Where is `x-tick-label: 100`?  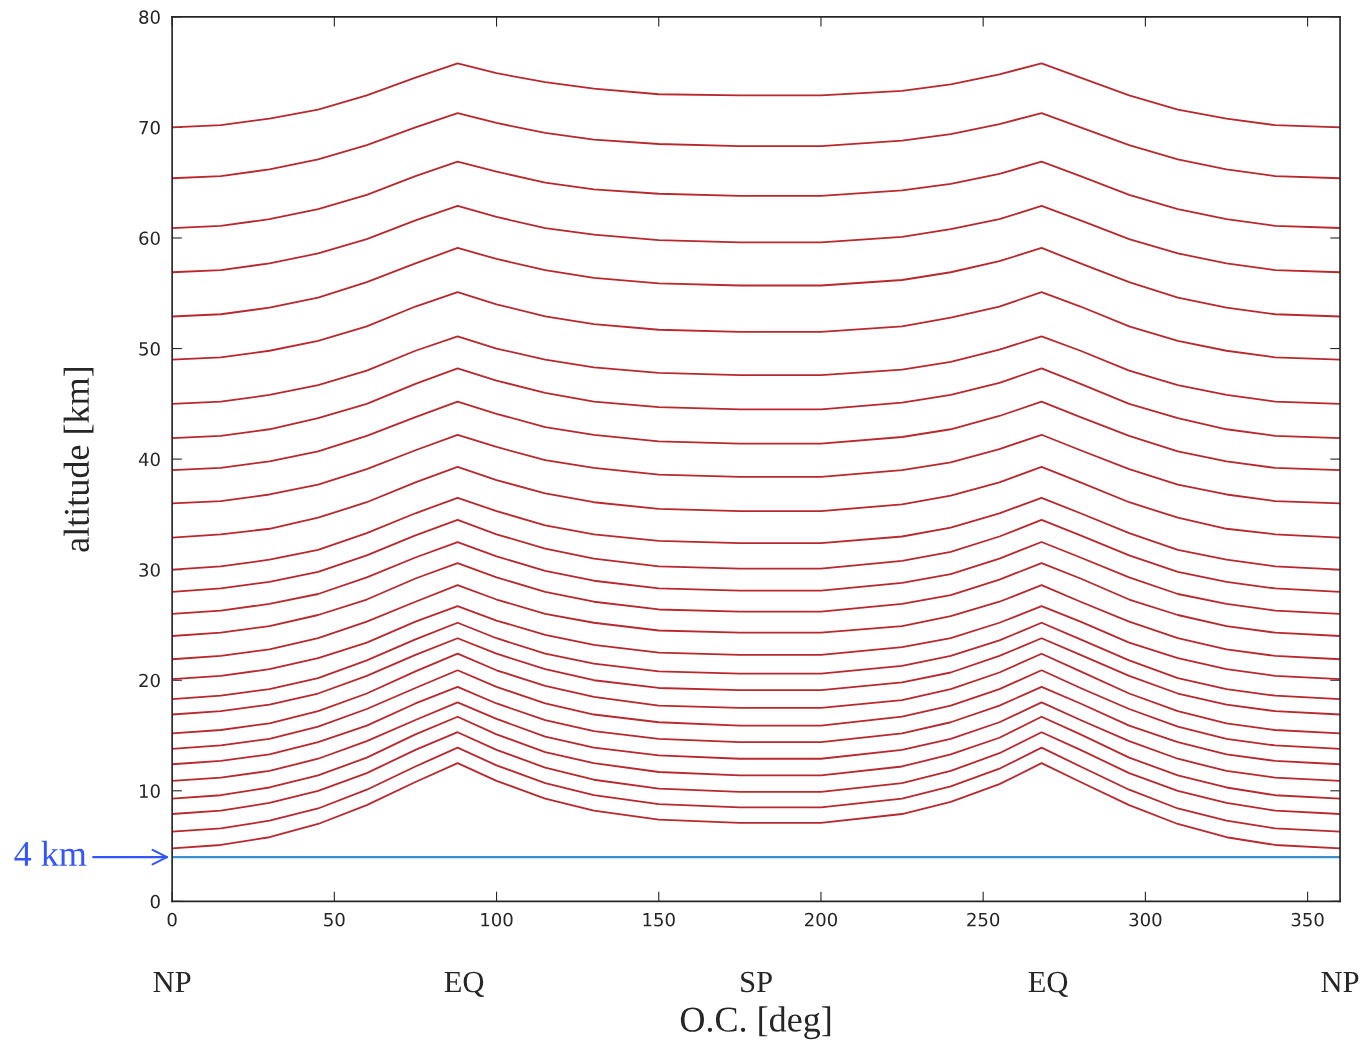 x-tick-label: 100 is located at coordinates (497, 919).